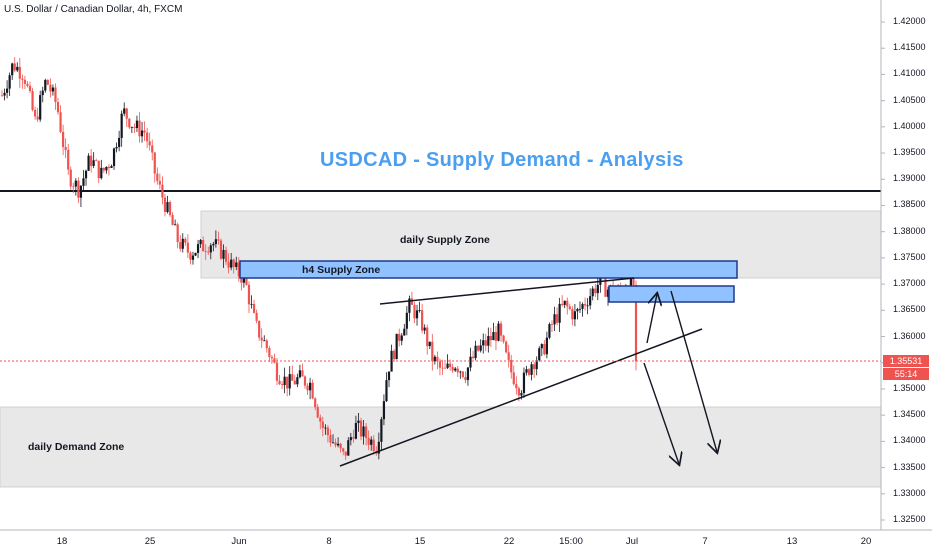 This screenshot has height=555, width=932. Describe the element at coordinates (909, 178) in the screenshot. I see `price-tick-label: 1.39000` at that location.